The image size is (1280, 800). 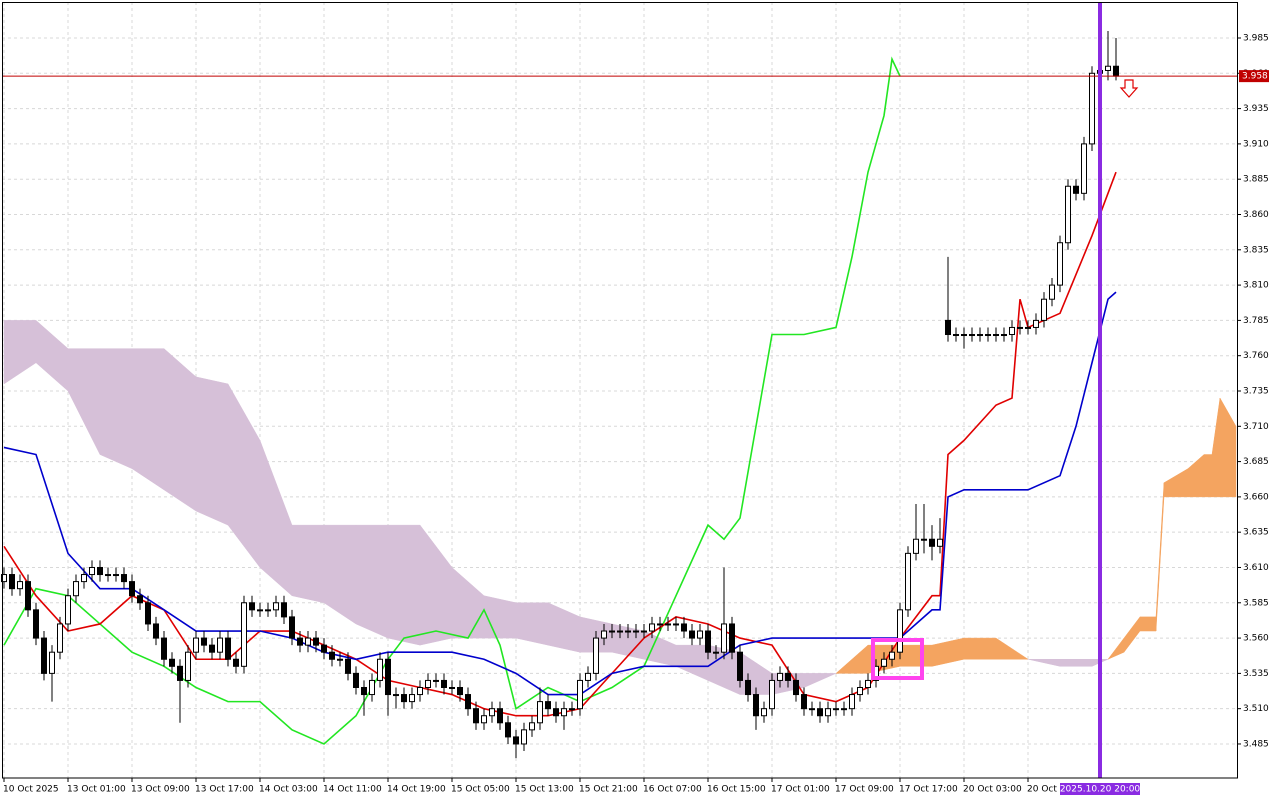 I want to click on x-tick-label: 14 Oct 03:00, so click(x=288, y=790).